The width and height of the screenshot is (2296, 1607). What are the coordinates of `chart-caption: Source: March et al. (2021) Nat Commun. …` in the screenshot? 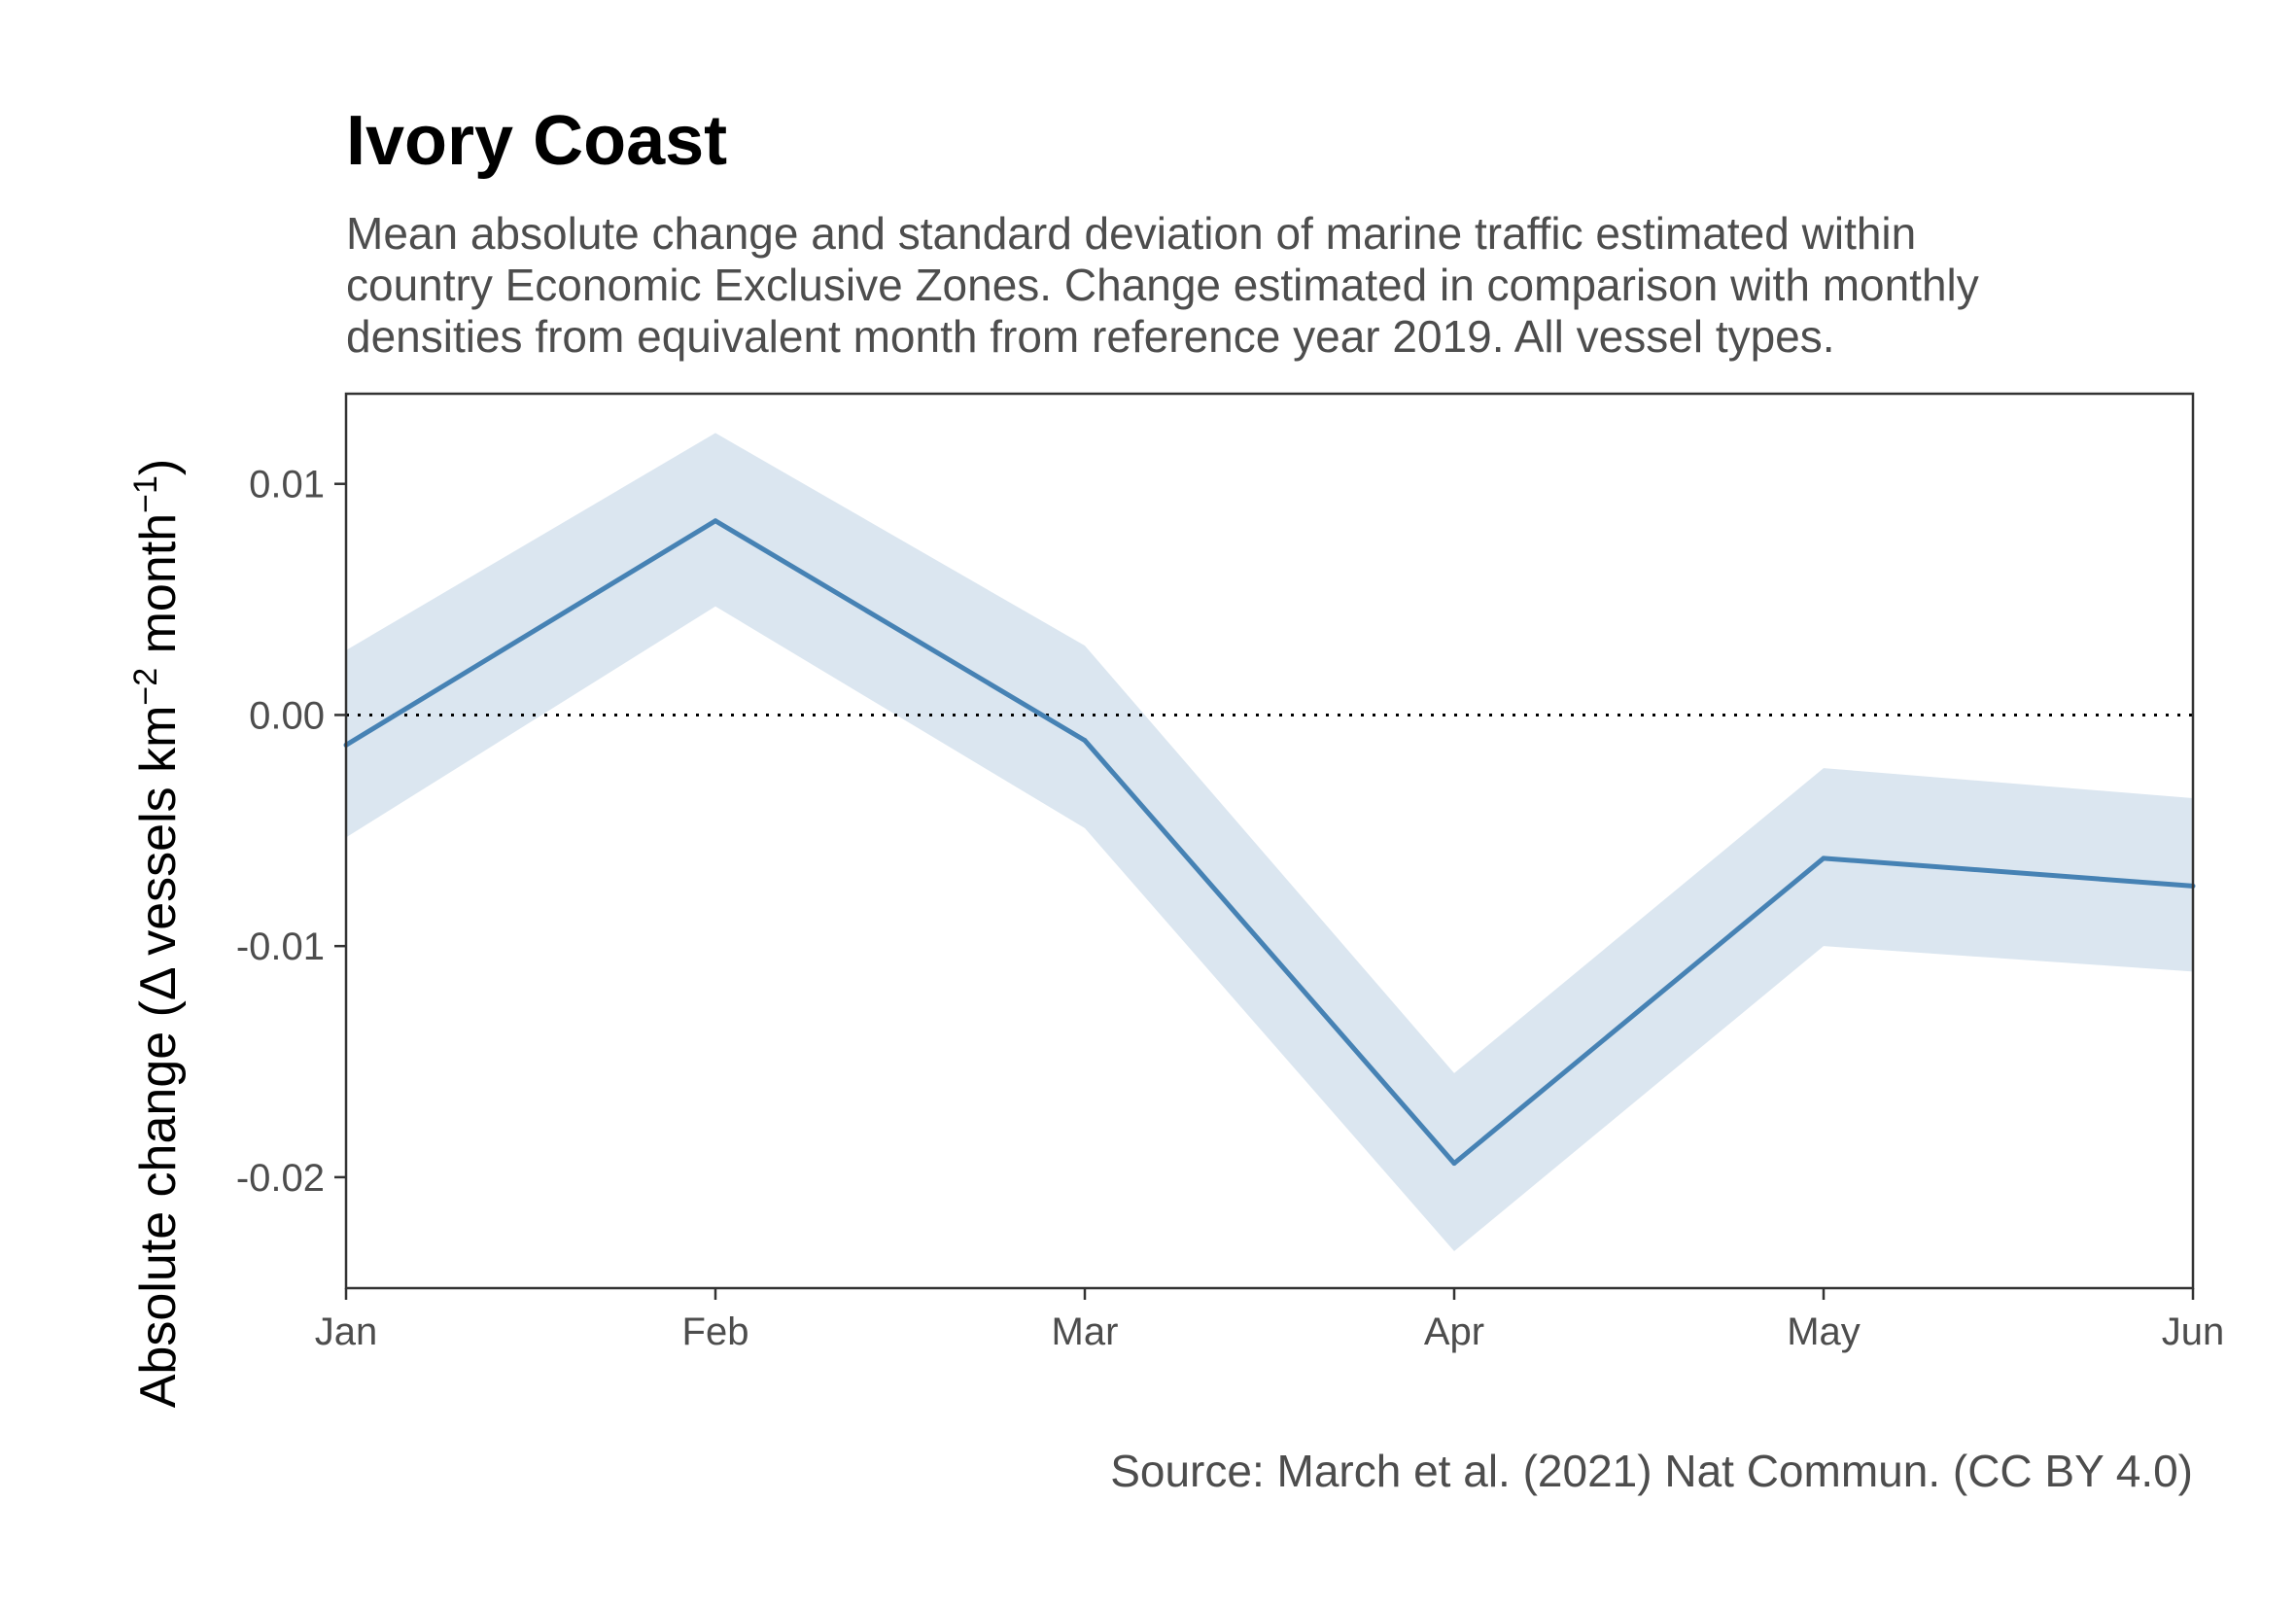 It's located at (1651, 1471).